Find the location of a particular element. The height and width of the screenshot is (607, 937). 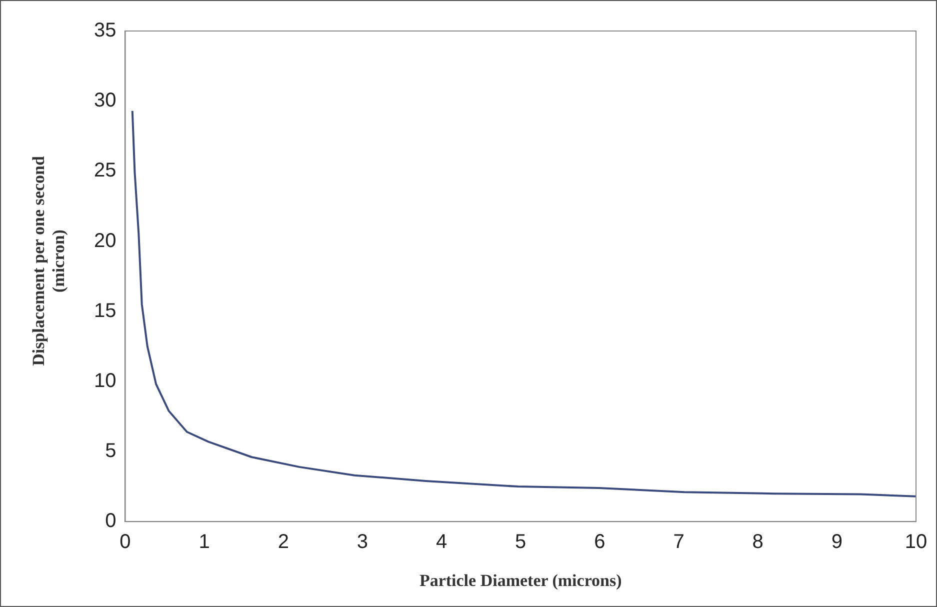

y-tick-label: 25 is located at coordinates (105, 171).